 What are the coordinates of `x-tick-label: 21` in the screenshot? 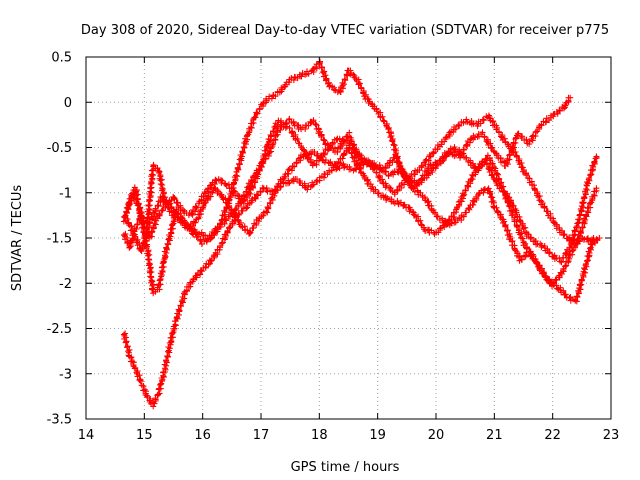 It's located at (494, 435).